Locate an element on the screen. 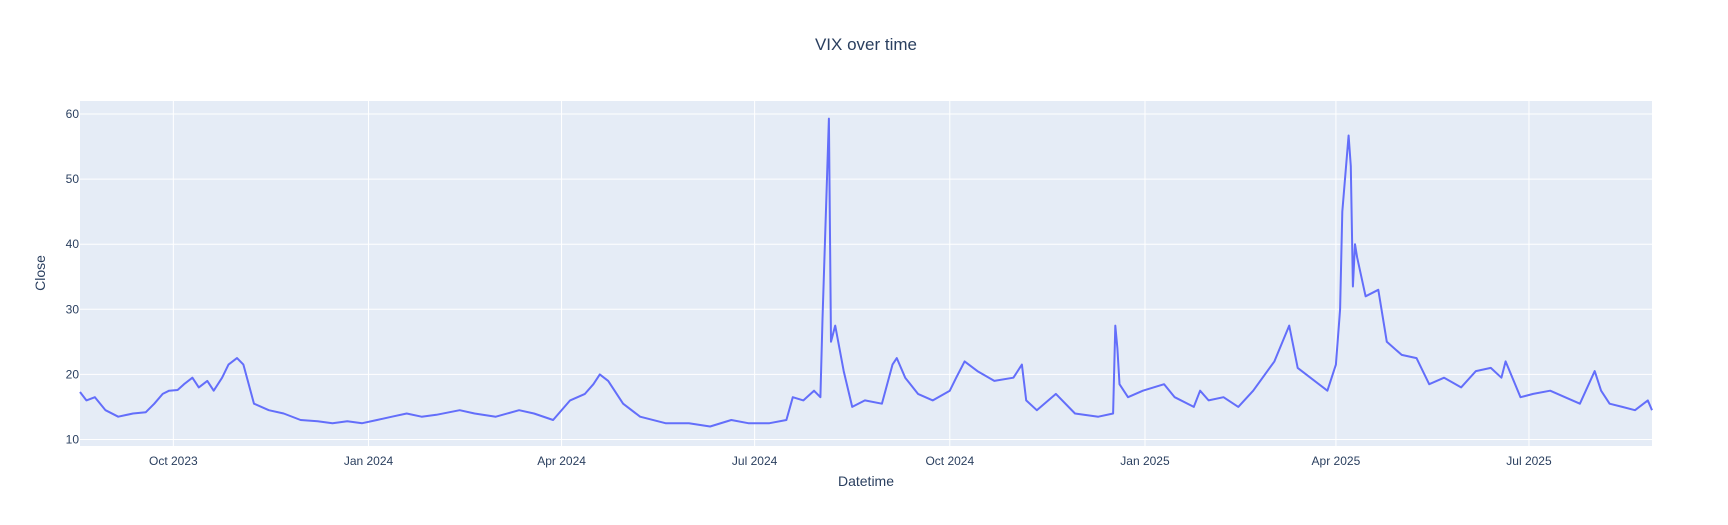 Image resolution: width=1728 pixels, height=525 pixels. x-tick-label: Jul 2025 is located at coordinates (1529, 461).